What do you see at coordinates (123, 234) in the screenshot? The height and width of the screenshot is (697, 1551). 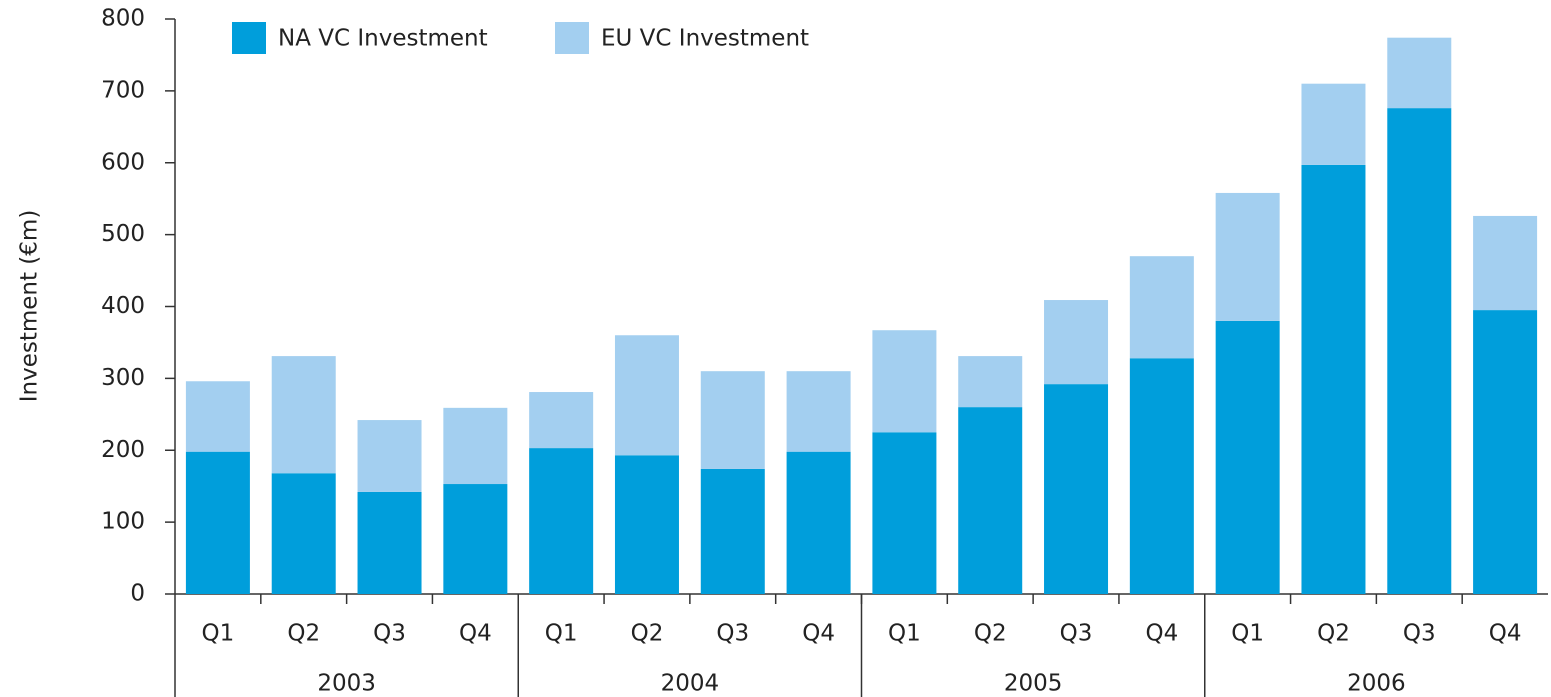 I see `y-tick-label: 500` at bounding box center [123, 234].